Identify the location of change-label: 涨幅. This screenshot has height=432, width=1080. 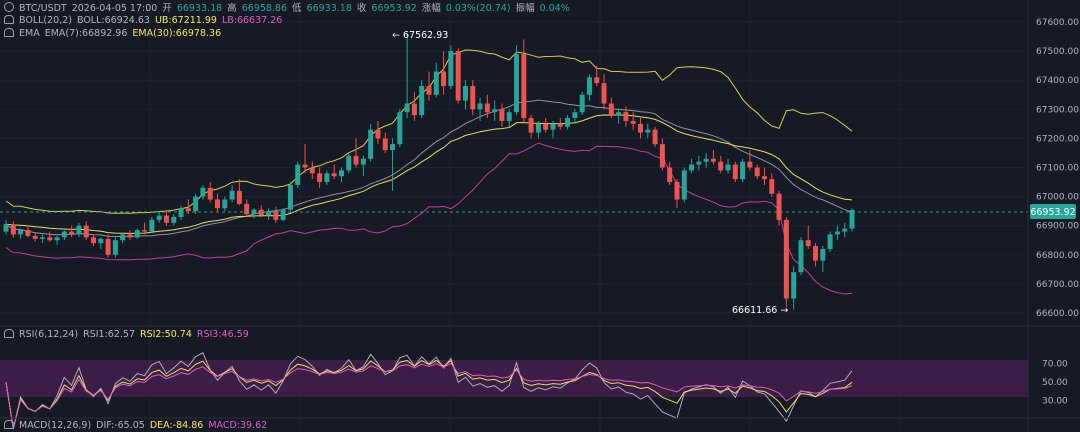
(431, 8).